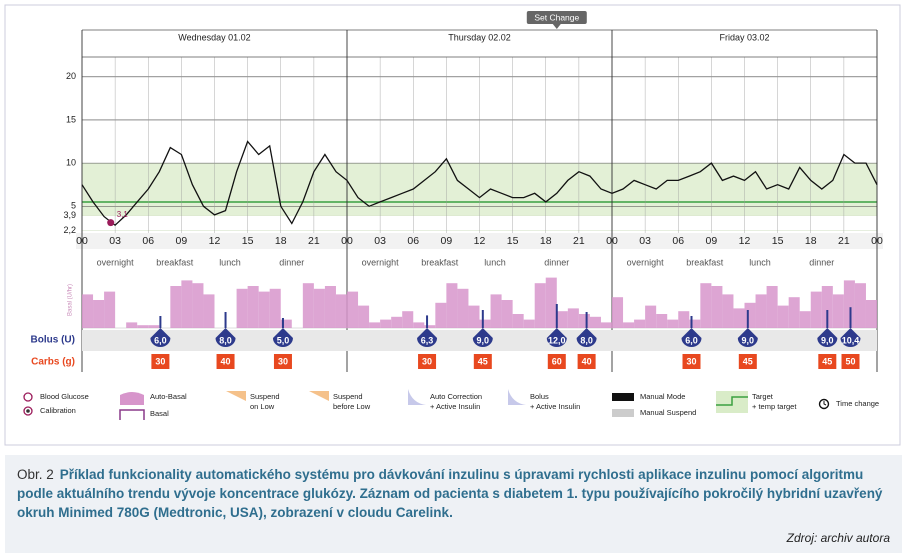 The height and width of the screenshot is (558, 907). I want to click on legend-text: Auto-Basal, so click(168, 396).